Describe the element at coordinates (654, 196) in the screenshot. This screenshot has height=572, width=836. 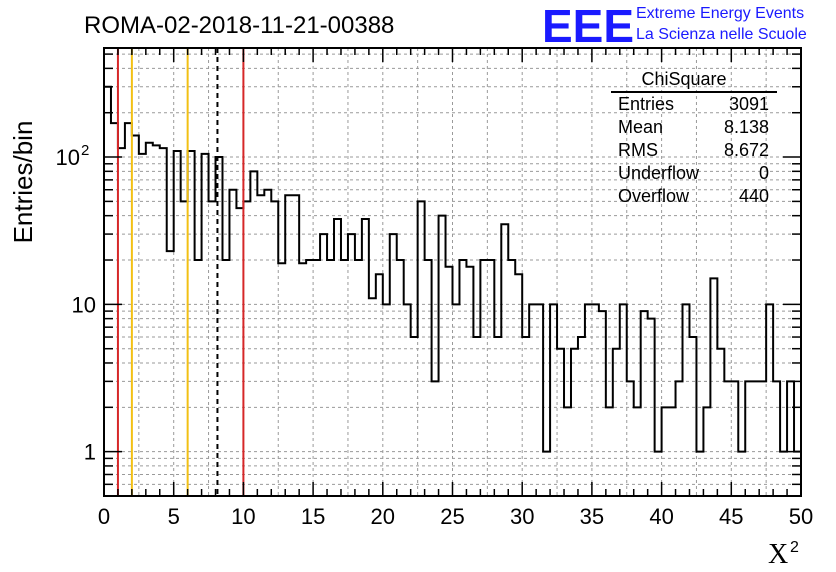
I see `stats-label-overflow: Overflow` at that location.